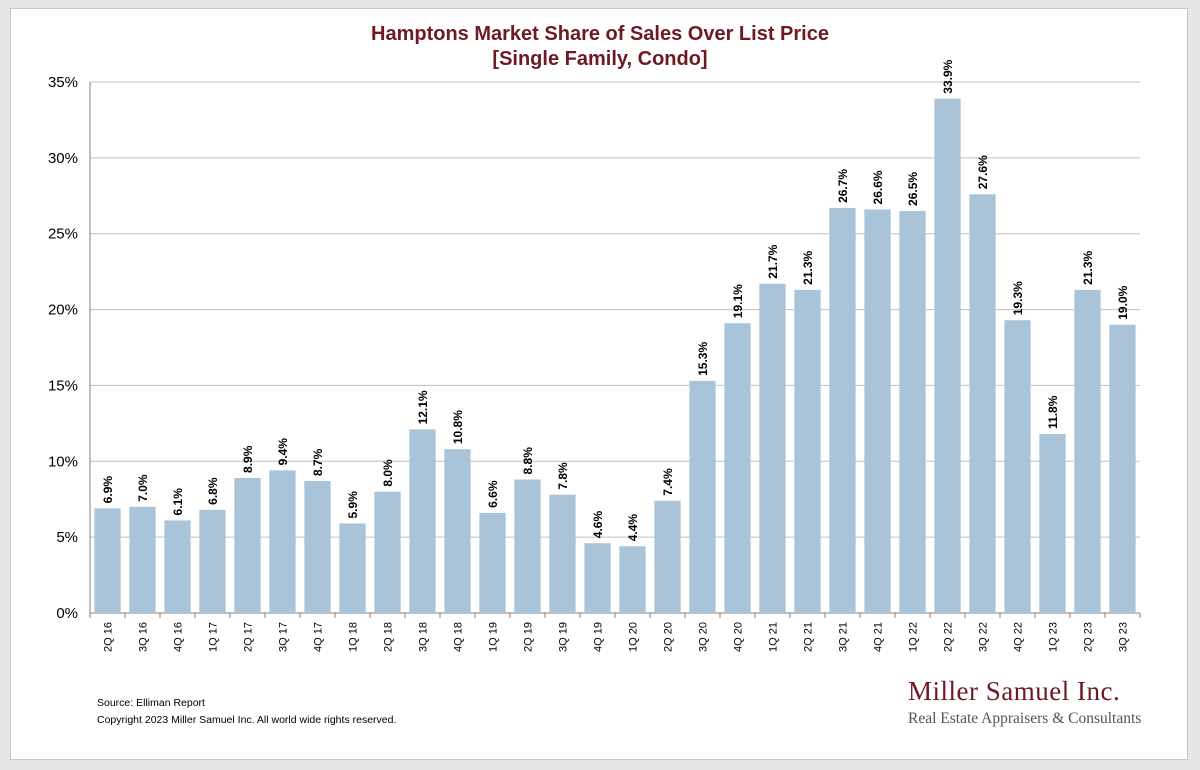  Describe the element at coordinates (458, 427) in the screenshot. I see `data-label: 10.8%` at that location.